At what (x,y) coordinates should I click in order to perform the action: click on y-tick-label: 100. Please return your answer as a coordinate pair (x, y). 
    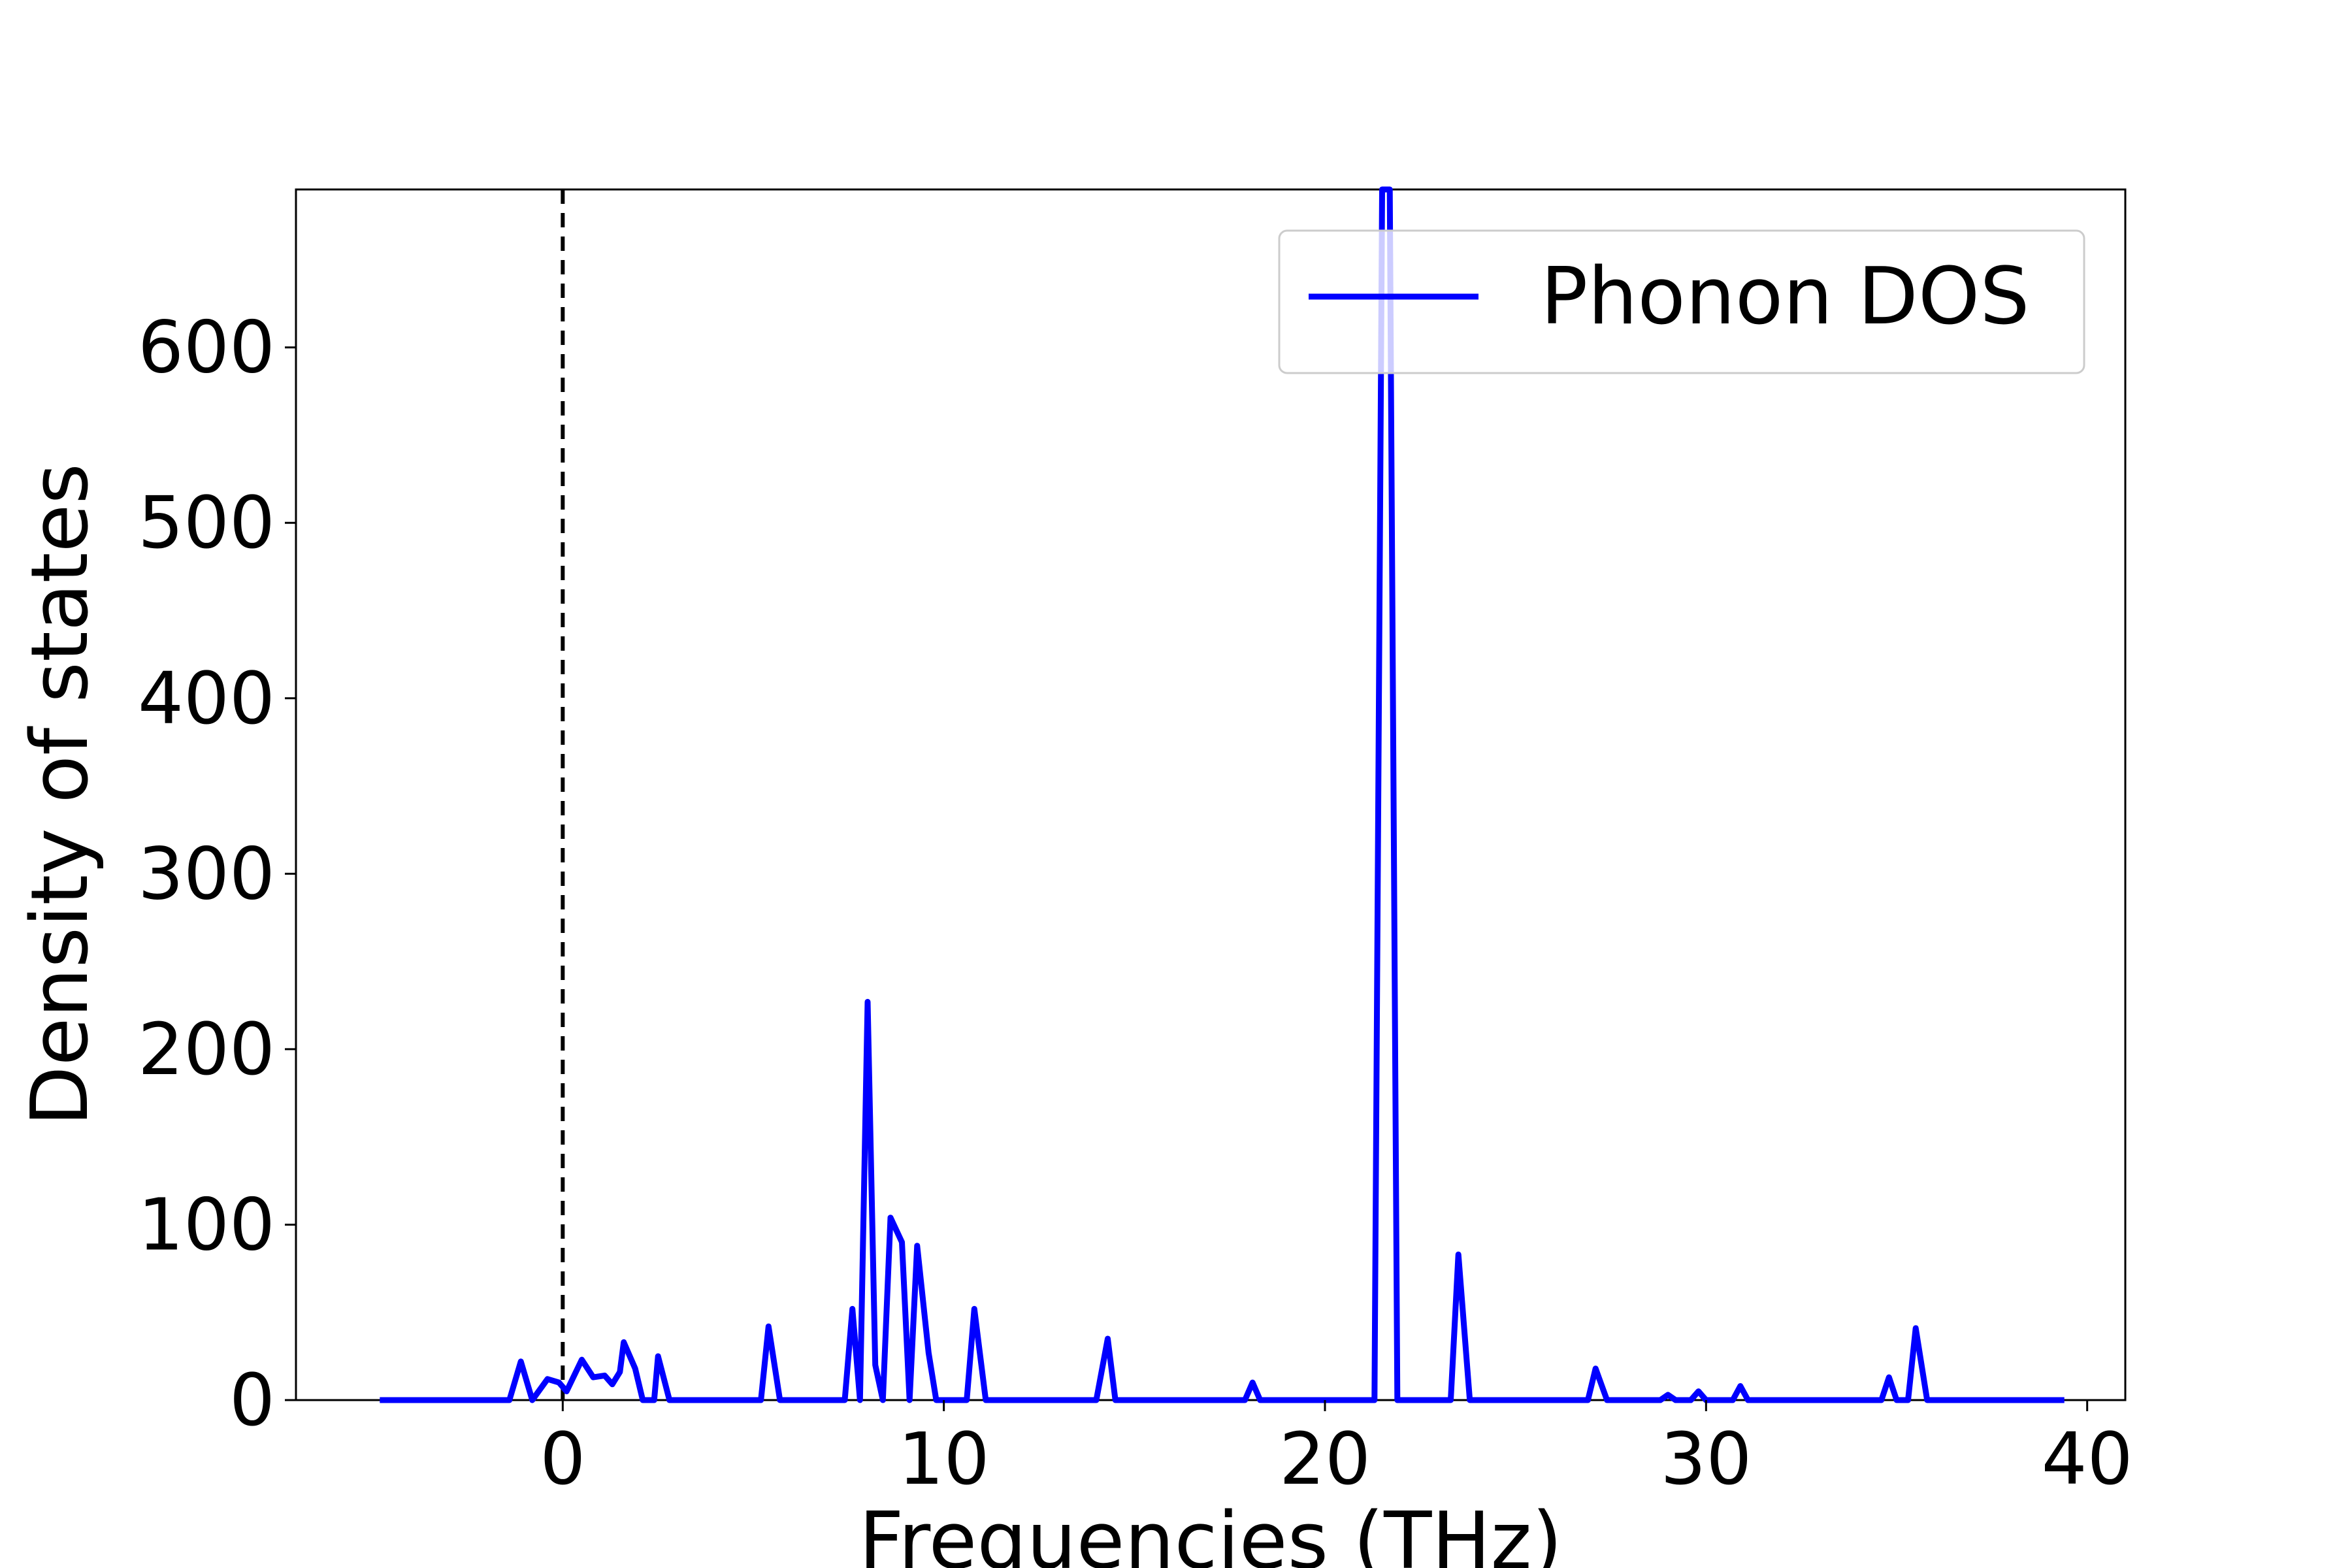
    Looking at the image, I should click on (206, 1224).